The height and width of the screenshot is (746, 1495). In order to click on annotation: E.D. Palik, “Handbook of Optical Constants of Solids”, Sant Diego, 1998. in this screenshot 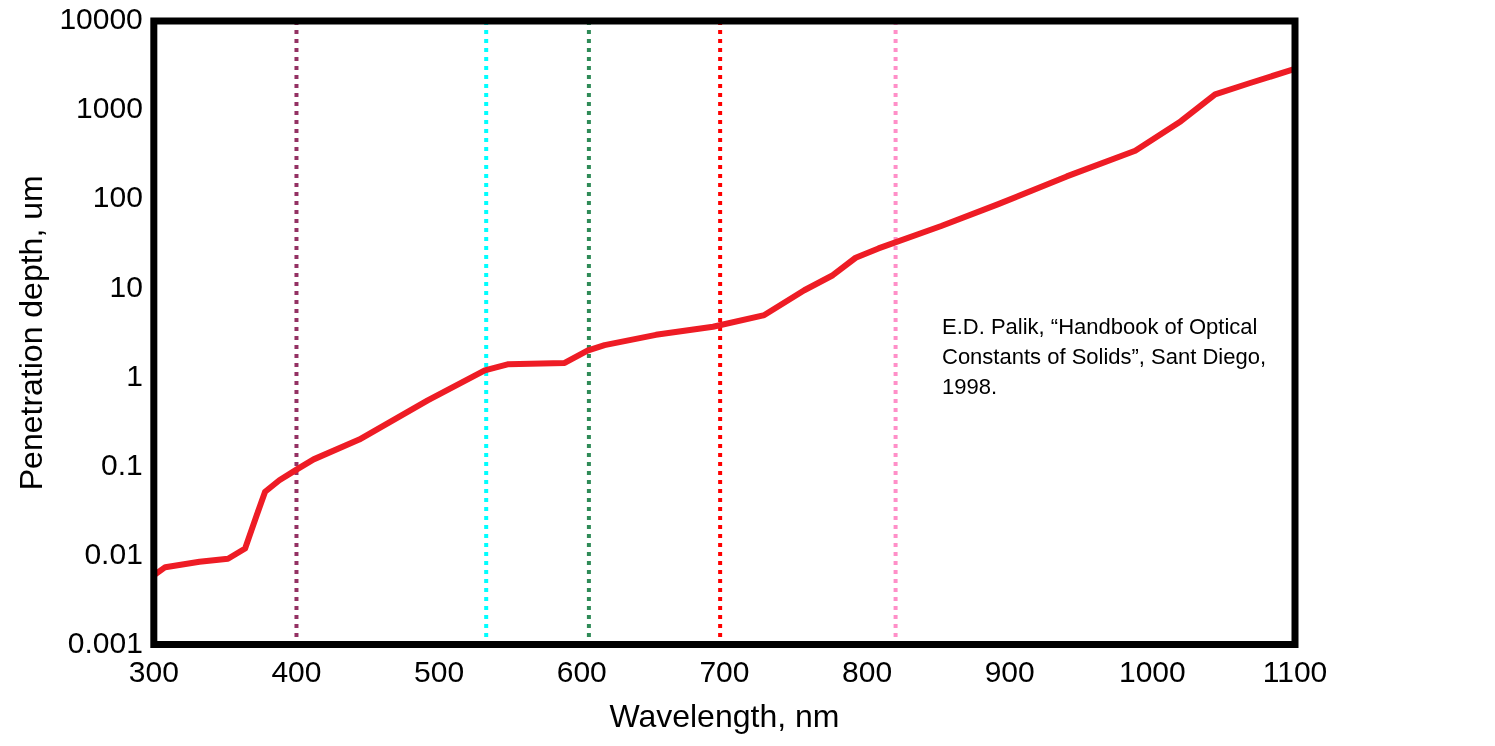, I will do `click(1112, 357)`.